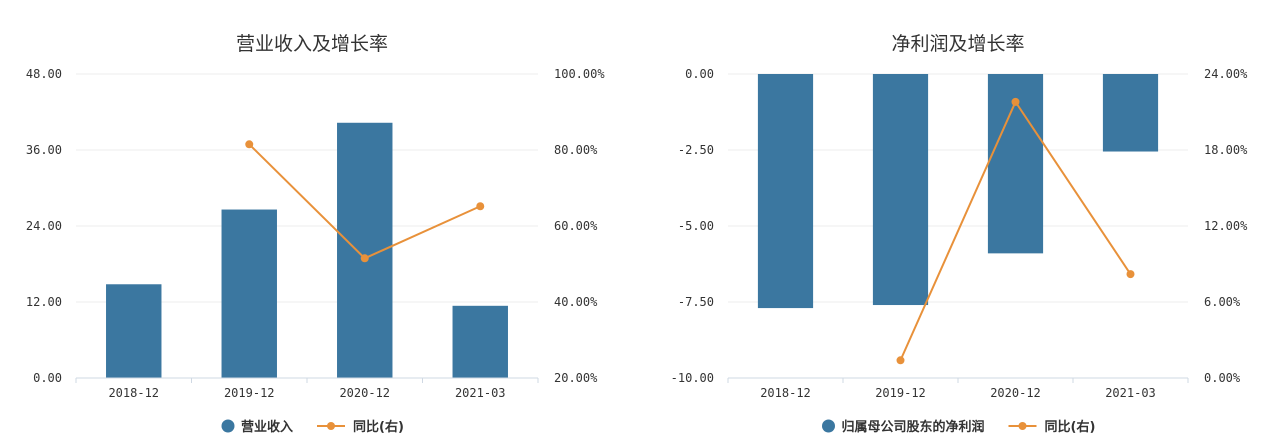 The width and height of the screenshot is (1267, 447). I want to click on y-tick-label-right: 100.00%, so click(579, 74).